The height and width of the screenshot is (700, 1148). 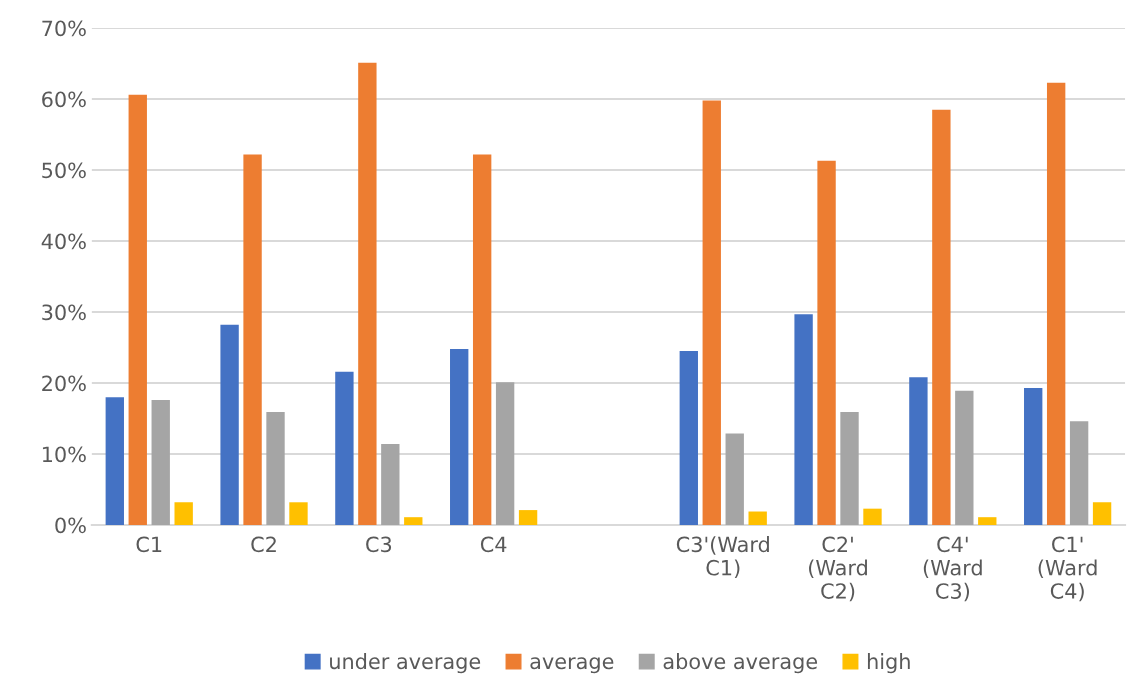 What do you see at coordinates (722, 557) in the screenshot?
I see `x-tick-label: C3'(Ward C1)` at bounding box center [722, 557].